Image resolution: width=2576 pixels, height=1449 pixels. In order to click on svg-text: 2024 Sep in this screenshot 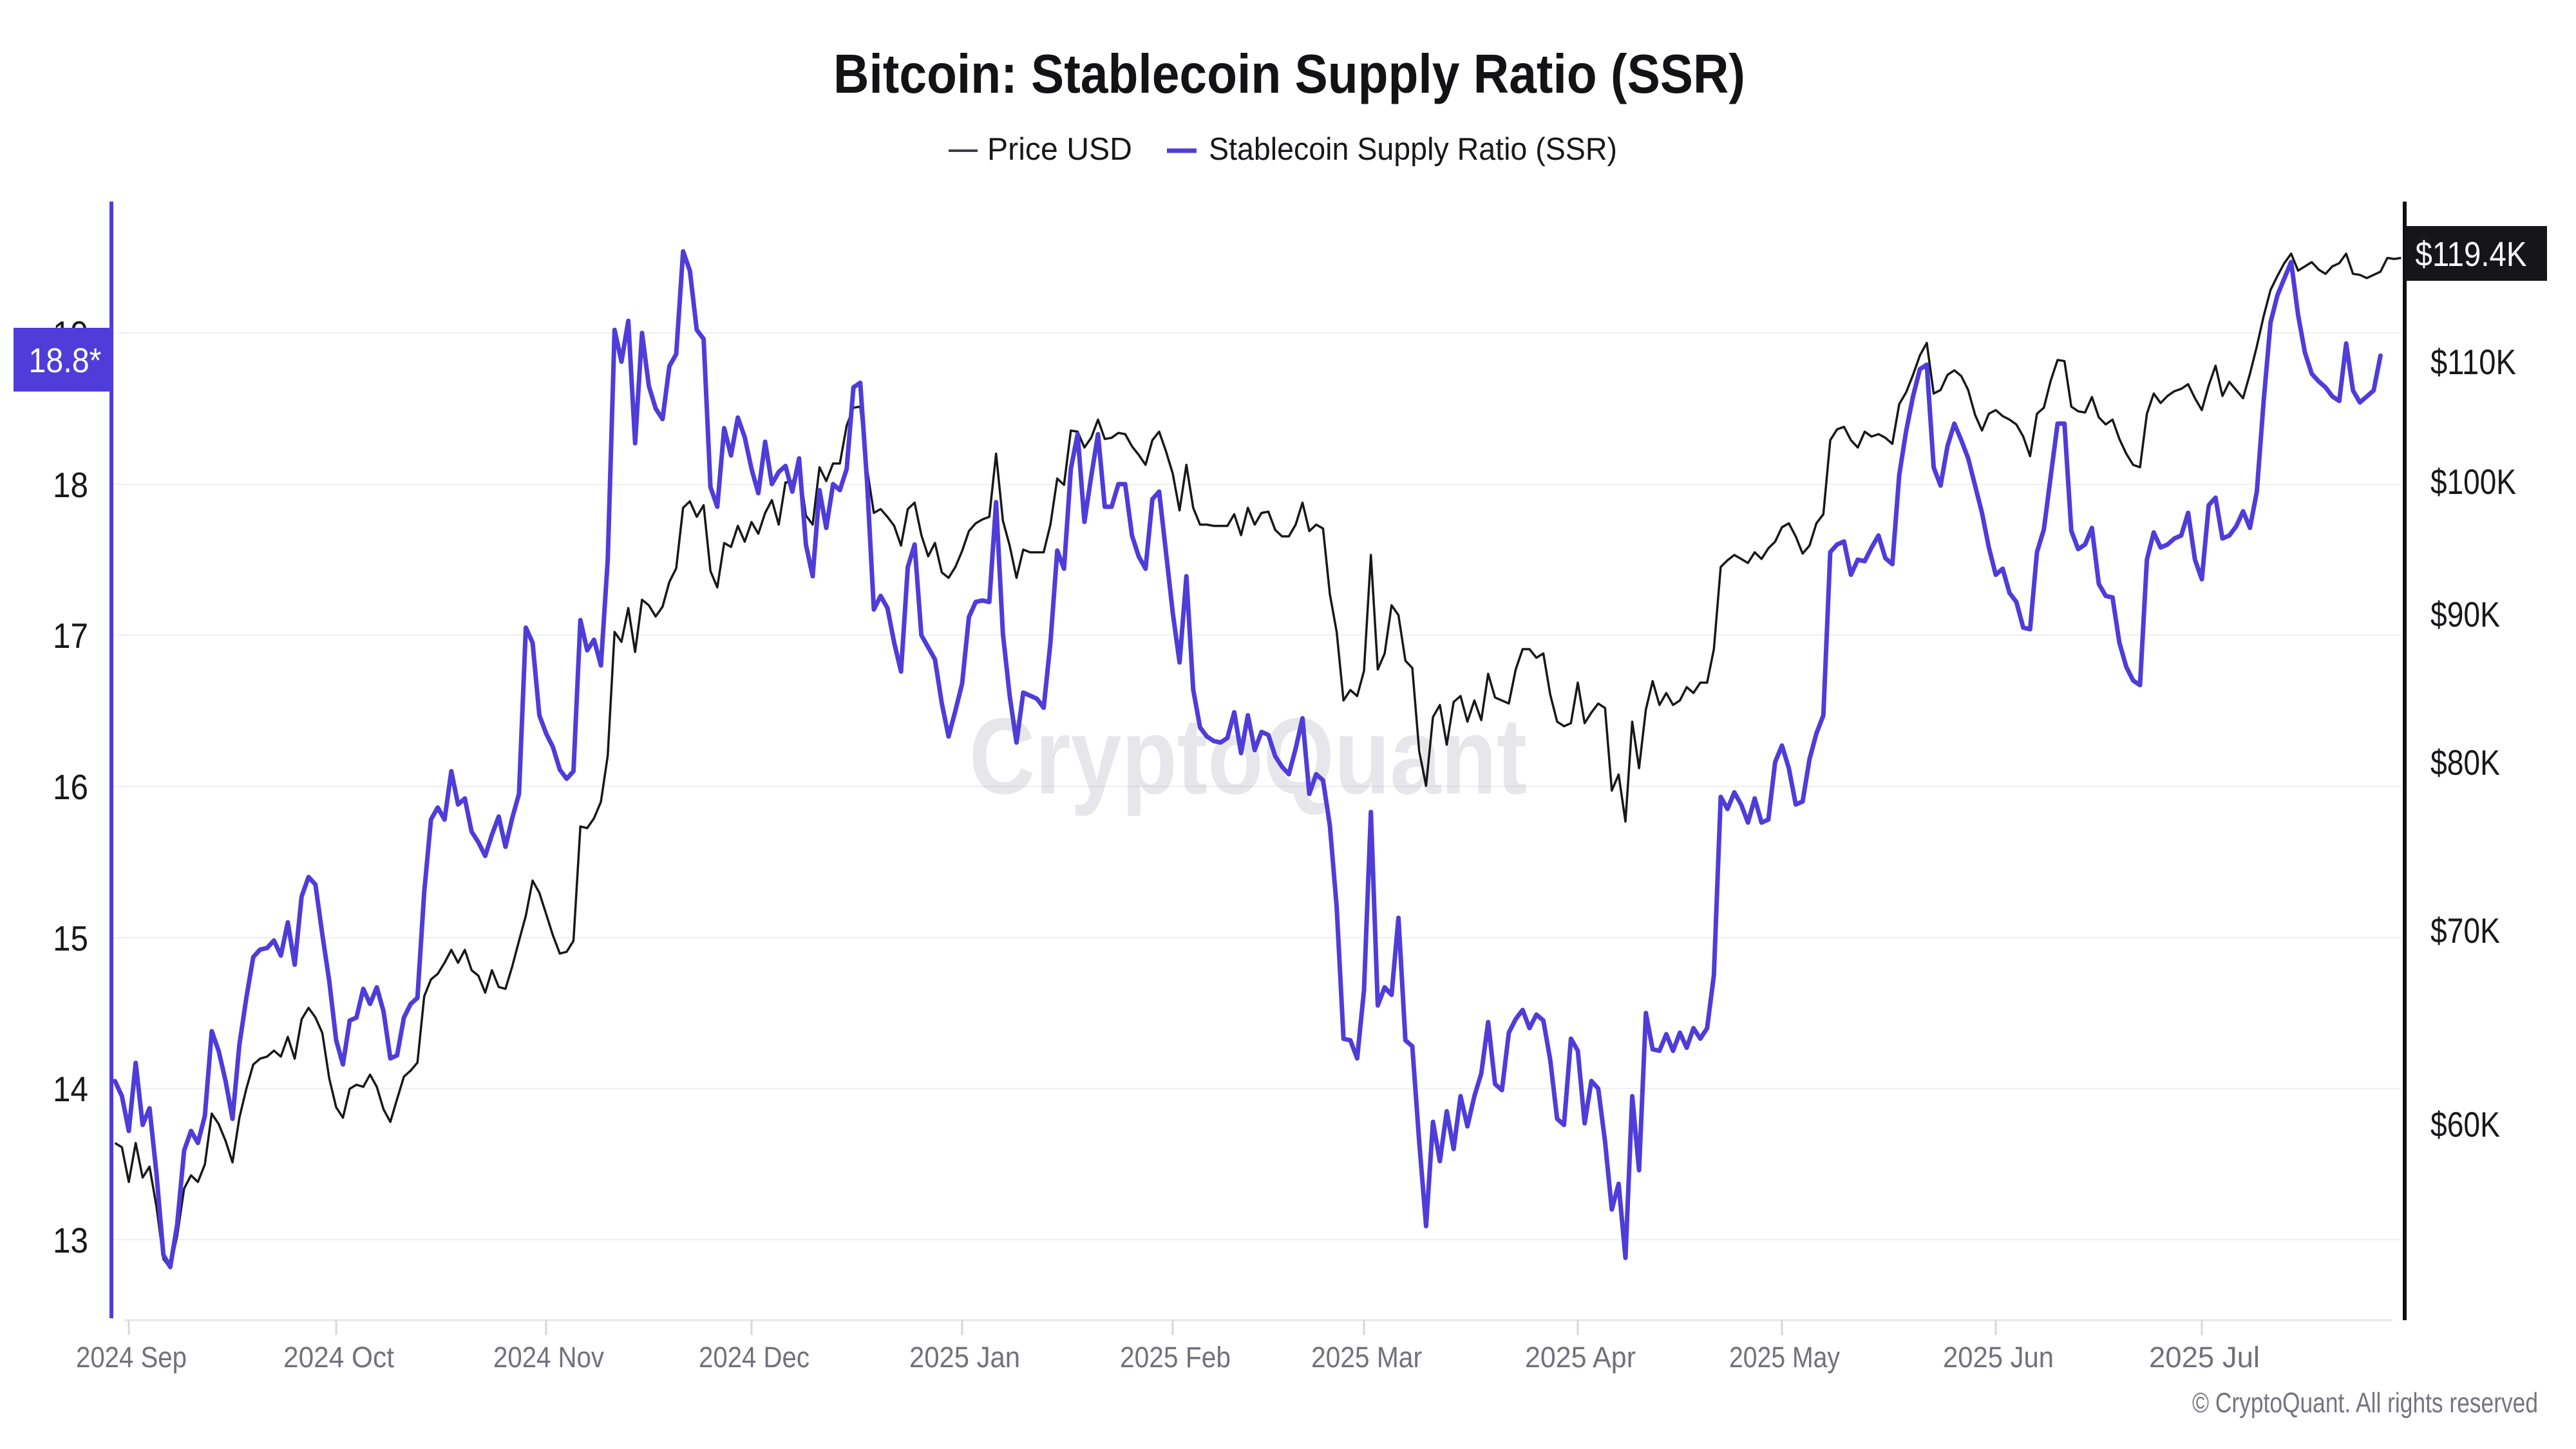, I will do `click(131, 1357)`.